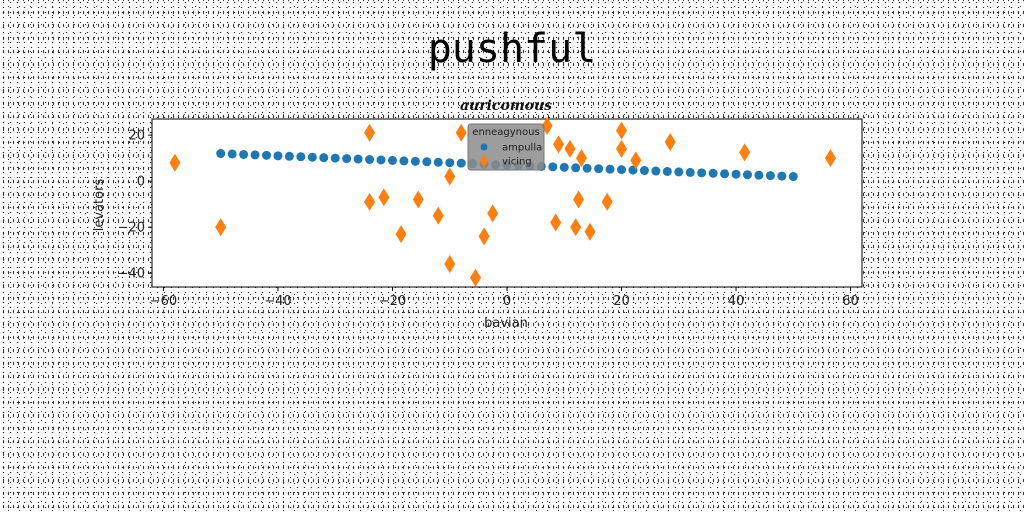 Image resolution: width=1024 pixels, height=512 pixels. What do you see at coordinates (141, 182) in the screenshot?
I see `y-tick-label: 0` at bounding box center [141, 182].